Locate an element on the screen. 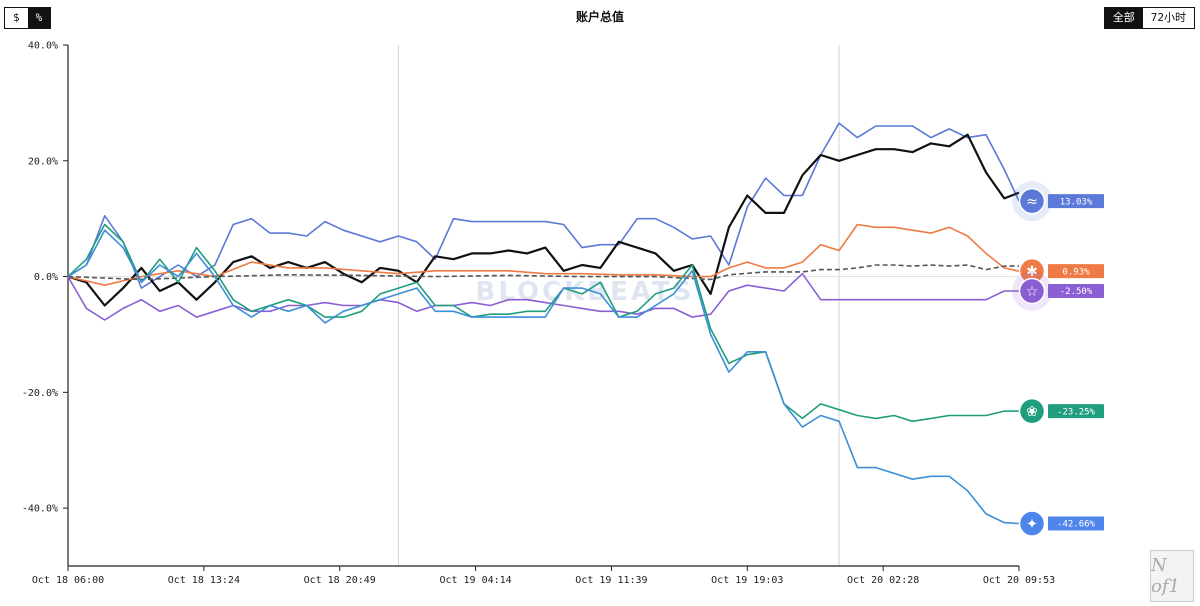  end-label-2: 0.93% is located at coordinates (1076, 272).